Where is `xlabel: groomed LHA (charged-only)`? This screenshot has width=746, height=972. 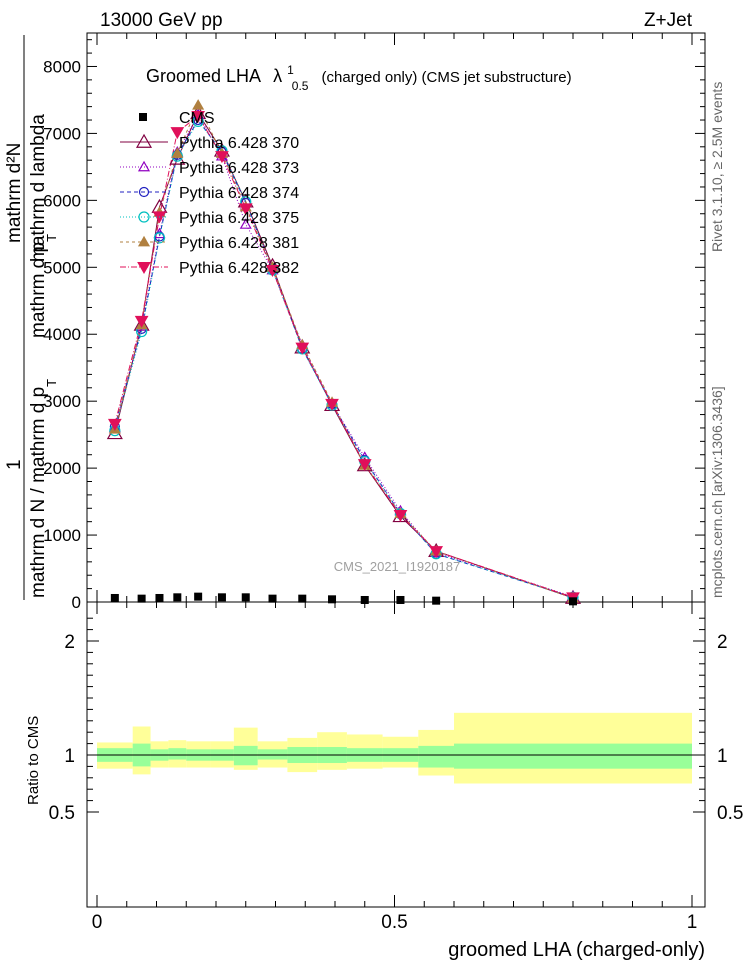
xlabel: groomed LHA (charged-only) is located at coordinates (576, 950).